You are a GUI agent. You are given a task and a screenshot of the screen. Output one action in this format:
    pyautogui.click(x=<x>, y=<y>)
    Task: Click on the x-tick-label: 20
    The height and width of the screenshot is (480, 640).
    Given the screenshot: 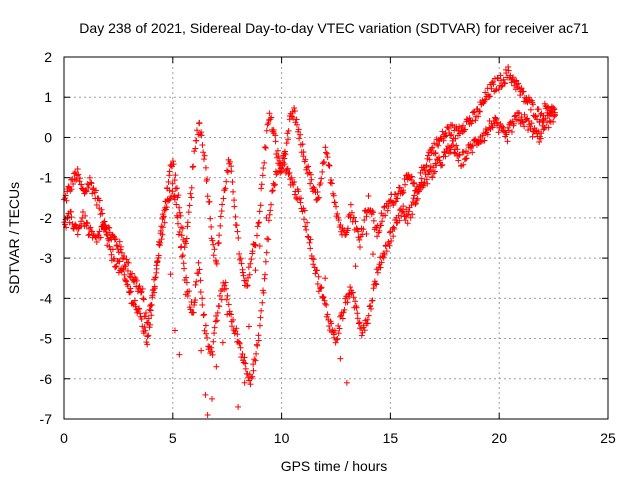 What is the action you would take?
    pyautogui.click(x=499, y=438)
    